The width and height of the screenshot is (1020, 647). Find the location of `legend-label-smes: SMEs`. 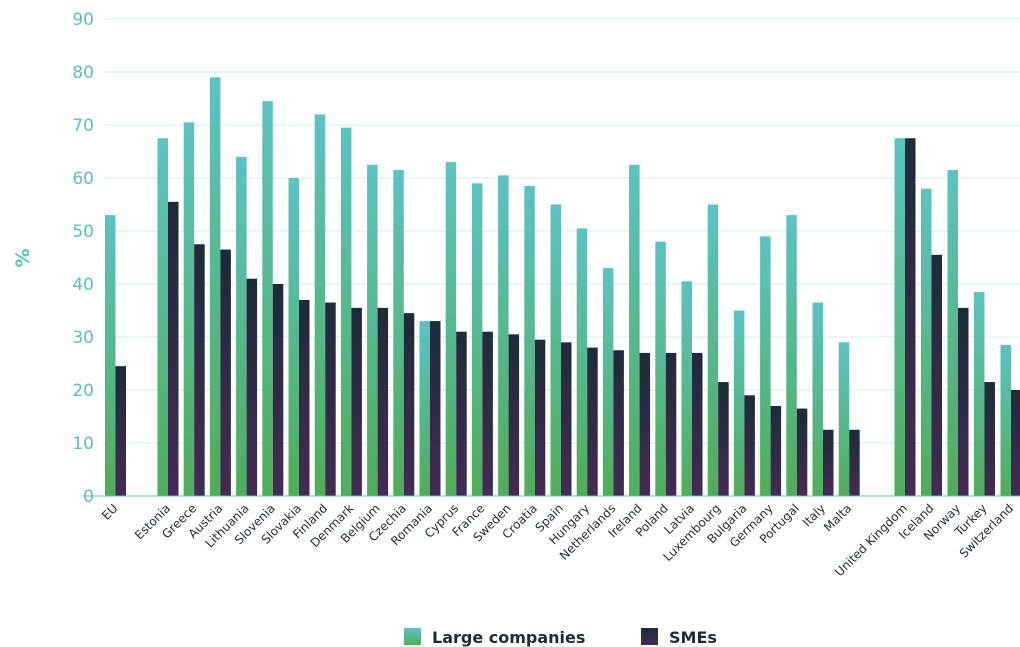

legend-label-smes: SMEs is located at coordinates (693, 637).